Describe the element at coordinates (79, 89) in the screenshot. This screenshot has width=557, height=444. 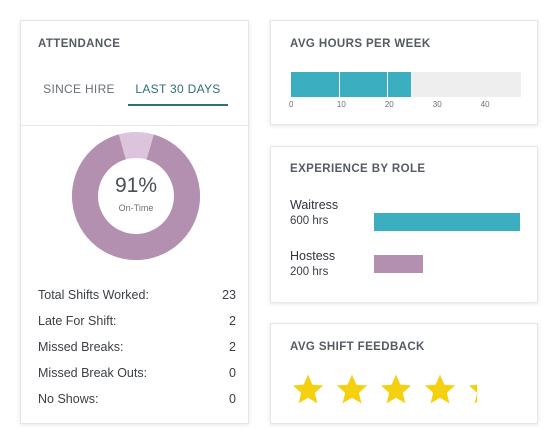
I see `tab-since-hire: SINCE HIRE` at that location.